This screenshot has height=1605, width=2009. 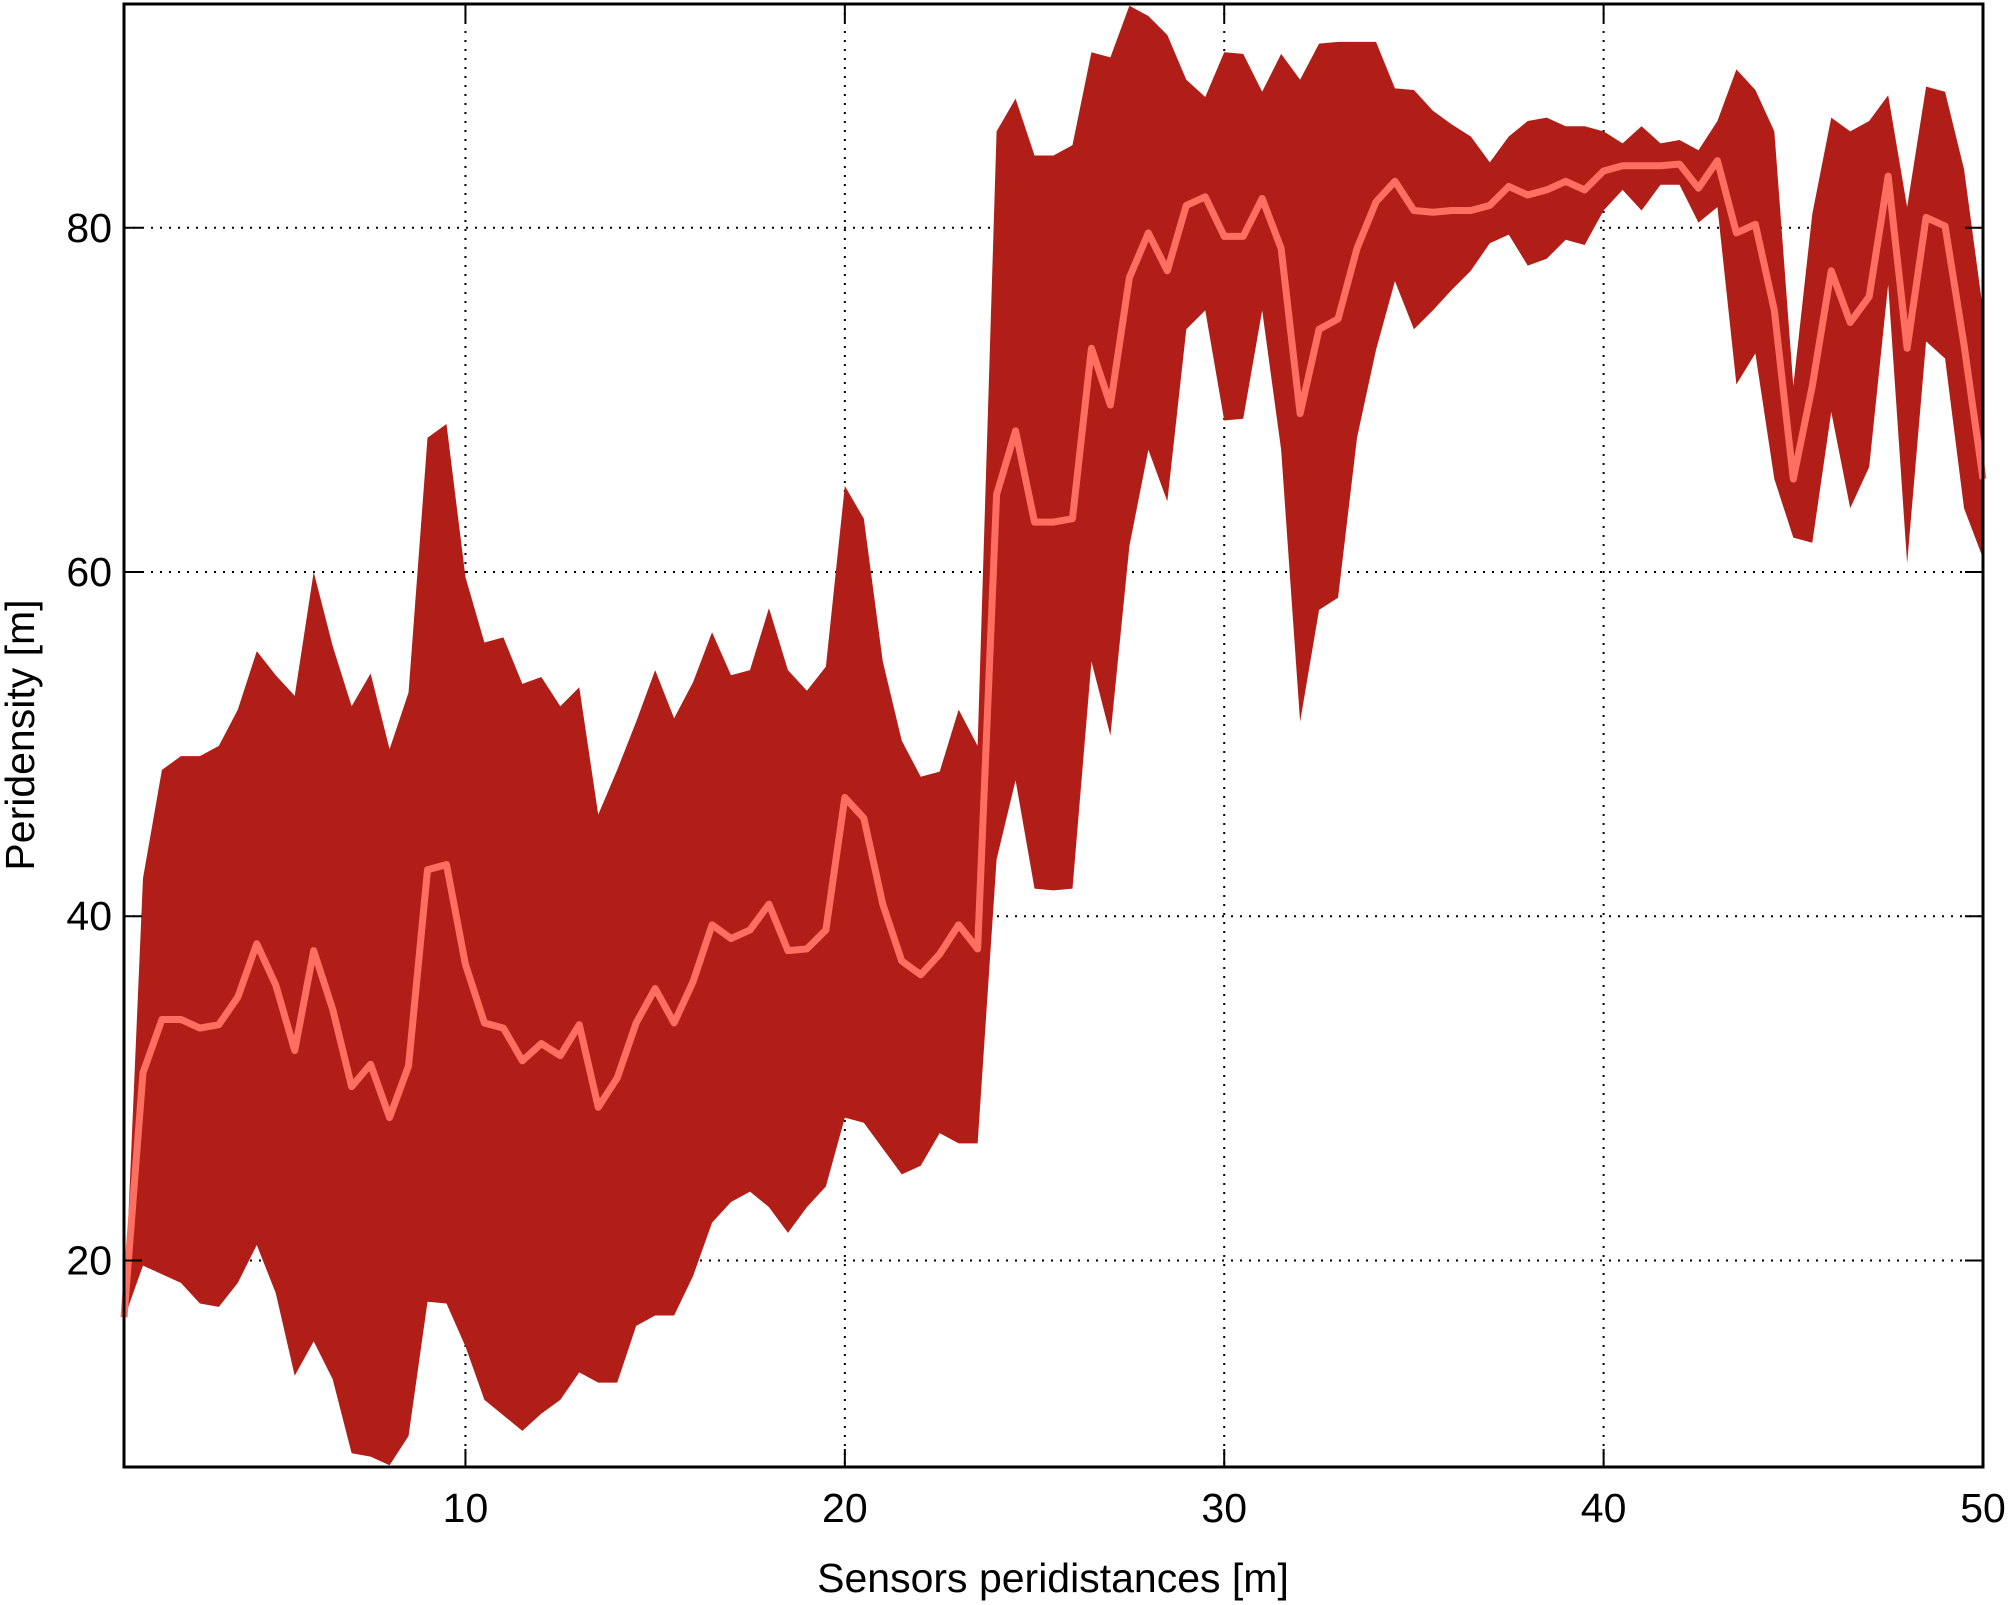 I want to click on x-tick-label: 30, so click(x=1224, y=1508).